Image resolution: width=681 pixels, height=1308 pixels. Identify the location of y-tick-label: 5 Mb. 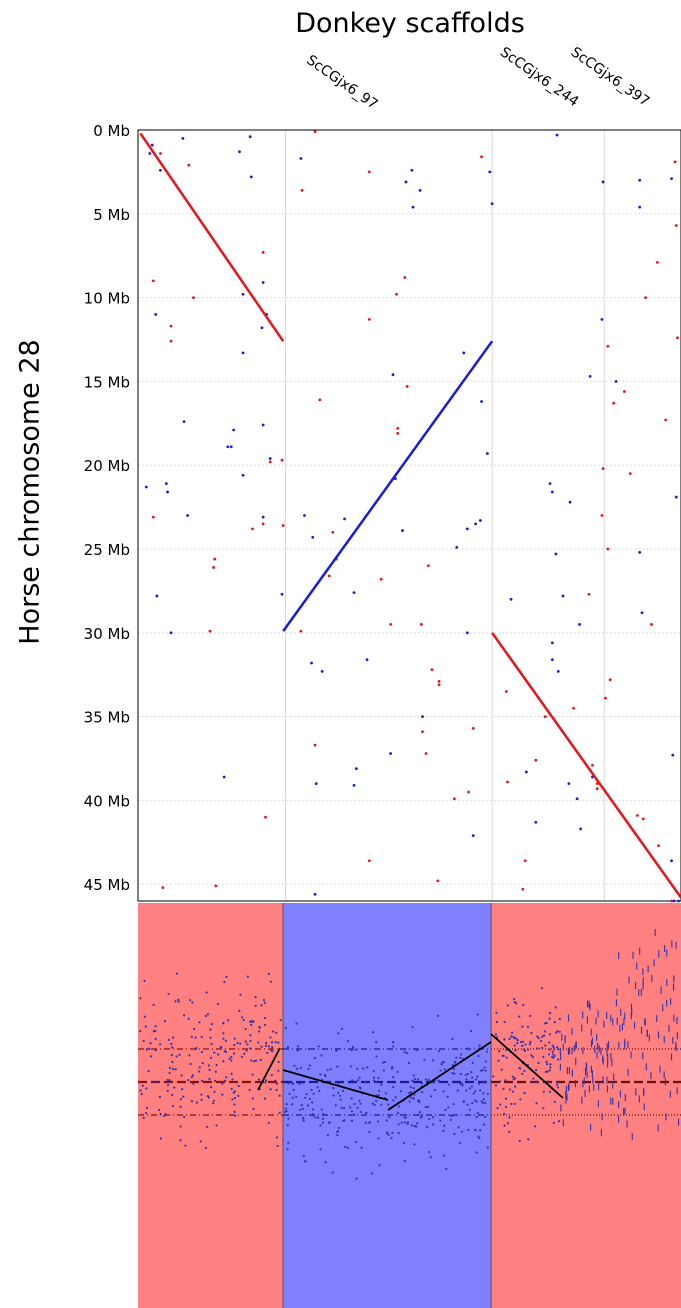
(111, 215).